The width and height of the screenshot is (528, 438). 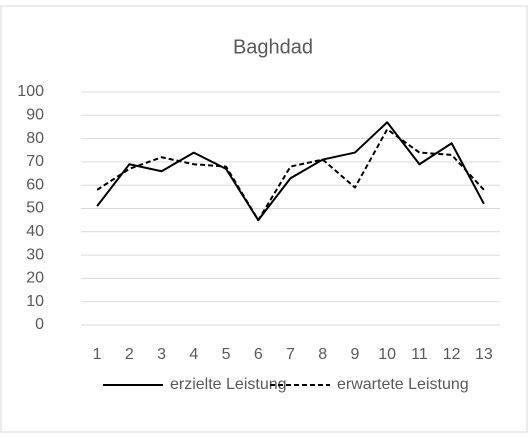 What do you see at coordinates (161, 354) in the screenshot?
I see `x-tick-label: 3` at bounding box center [161, 354].